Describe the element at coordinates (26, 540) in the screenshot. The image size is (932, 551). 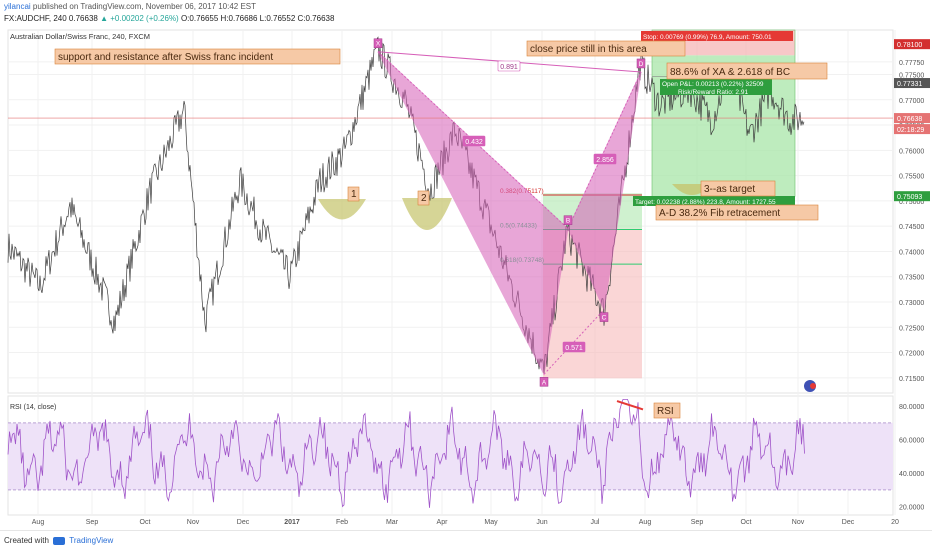
I see `created-with-text: Created with` at that location.